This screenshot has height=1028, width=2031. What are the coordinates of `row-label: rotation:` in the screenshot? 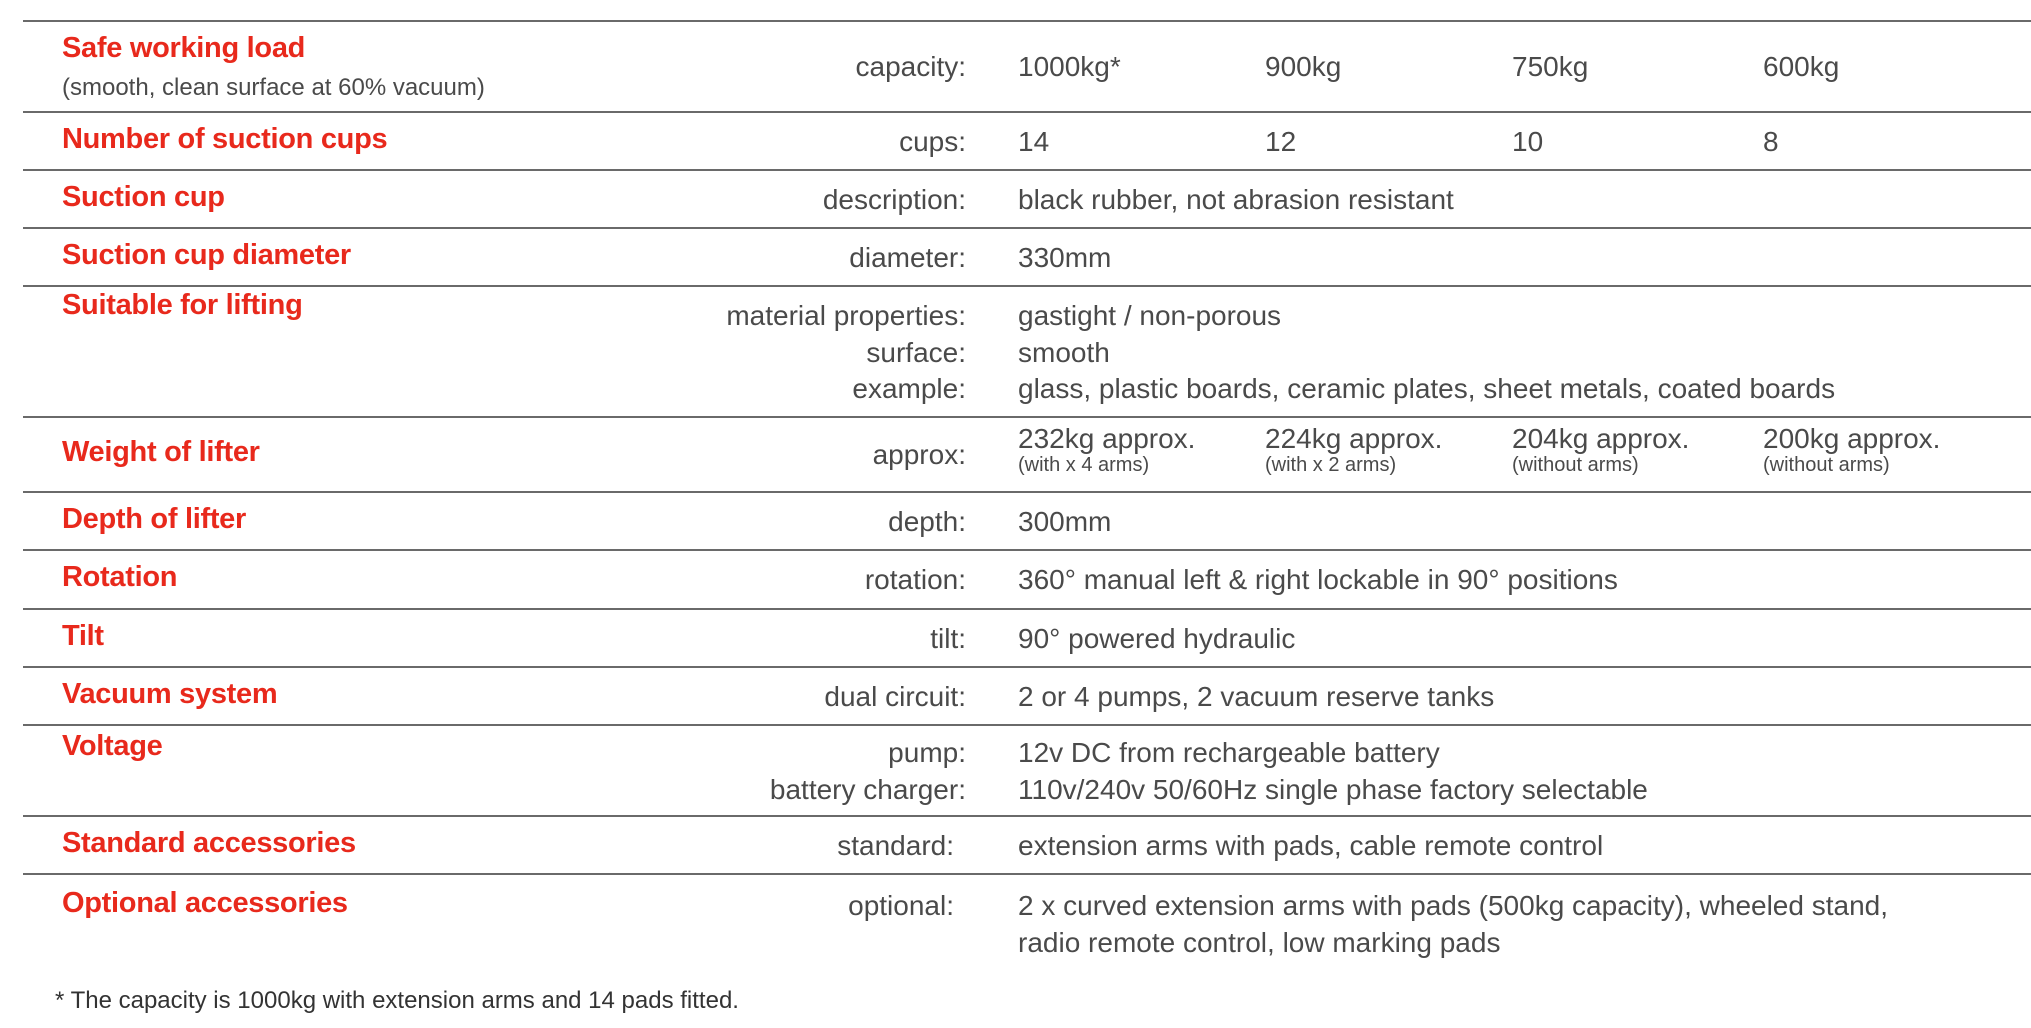 It's located at (915, 579).